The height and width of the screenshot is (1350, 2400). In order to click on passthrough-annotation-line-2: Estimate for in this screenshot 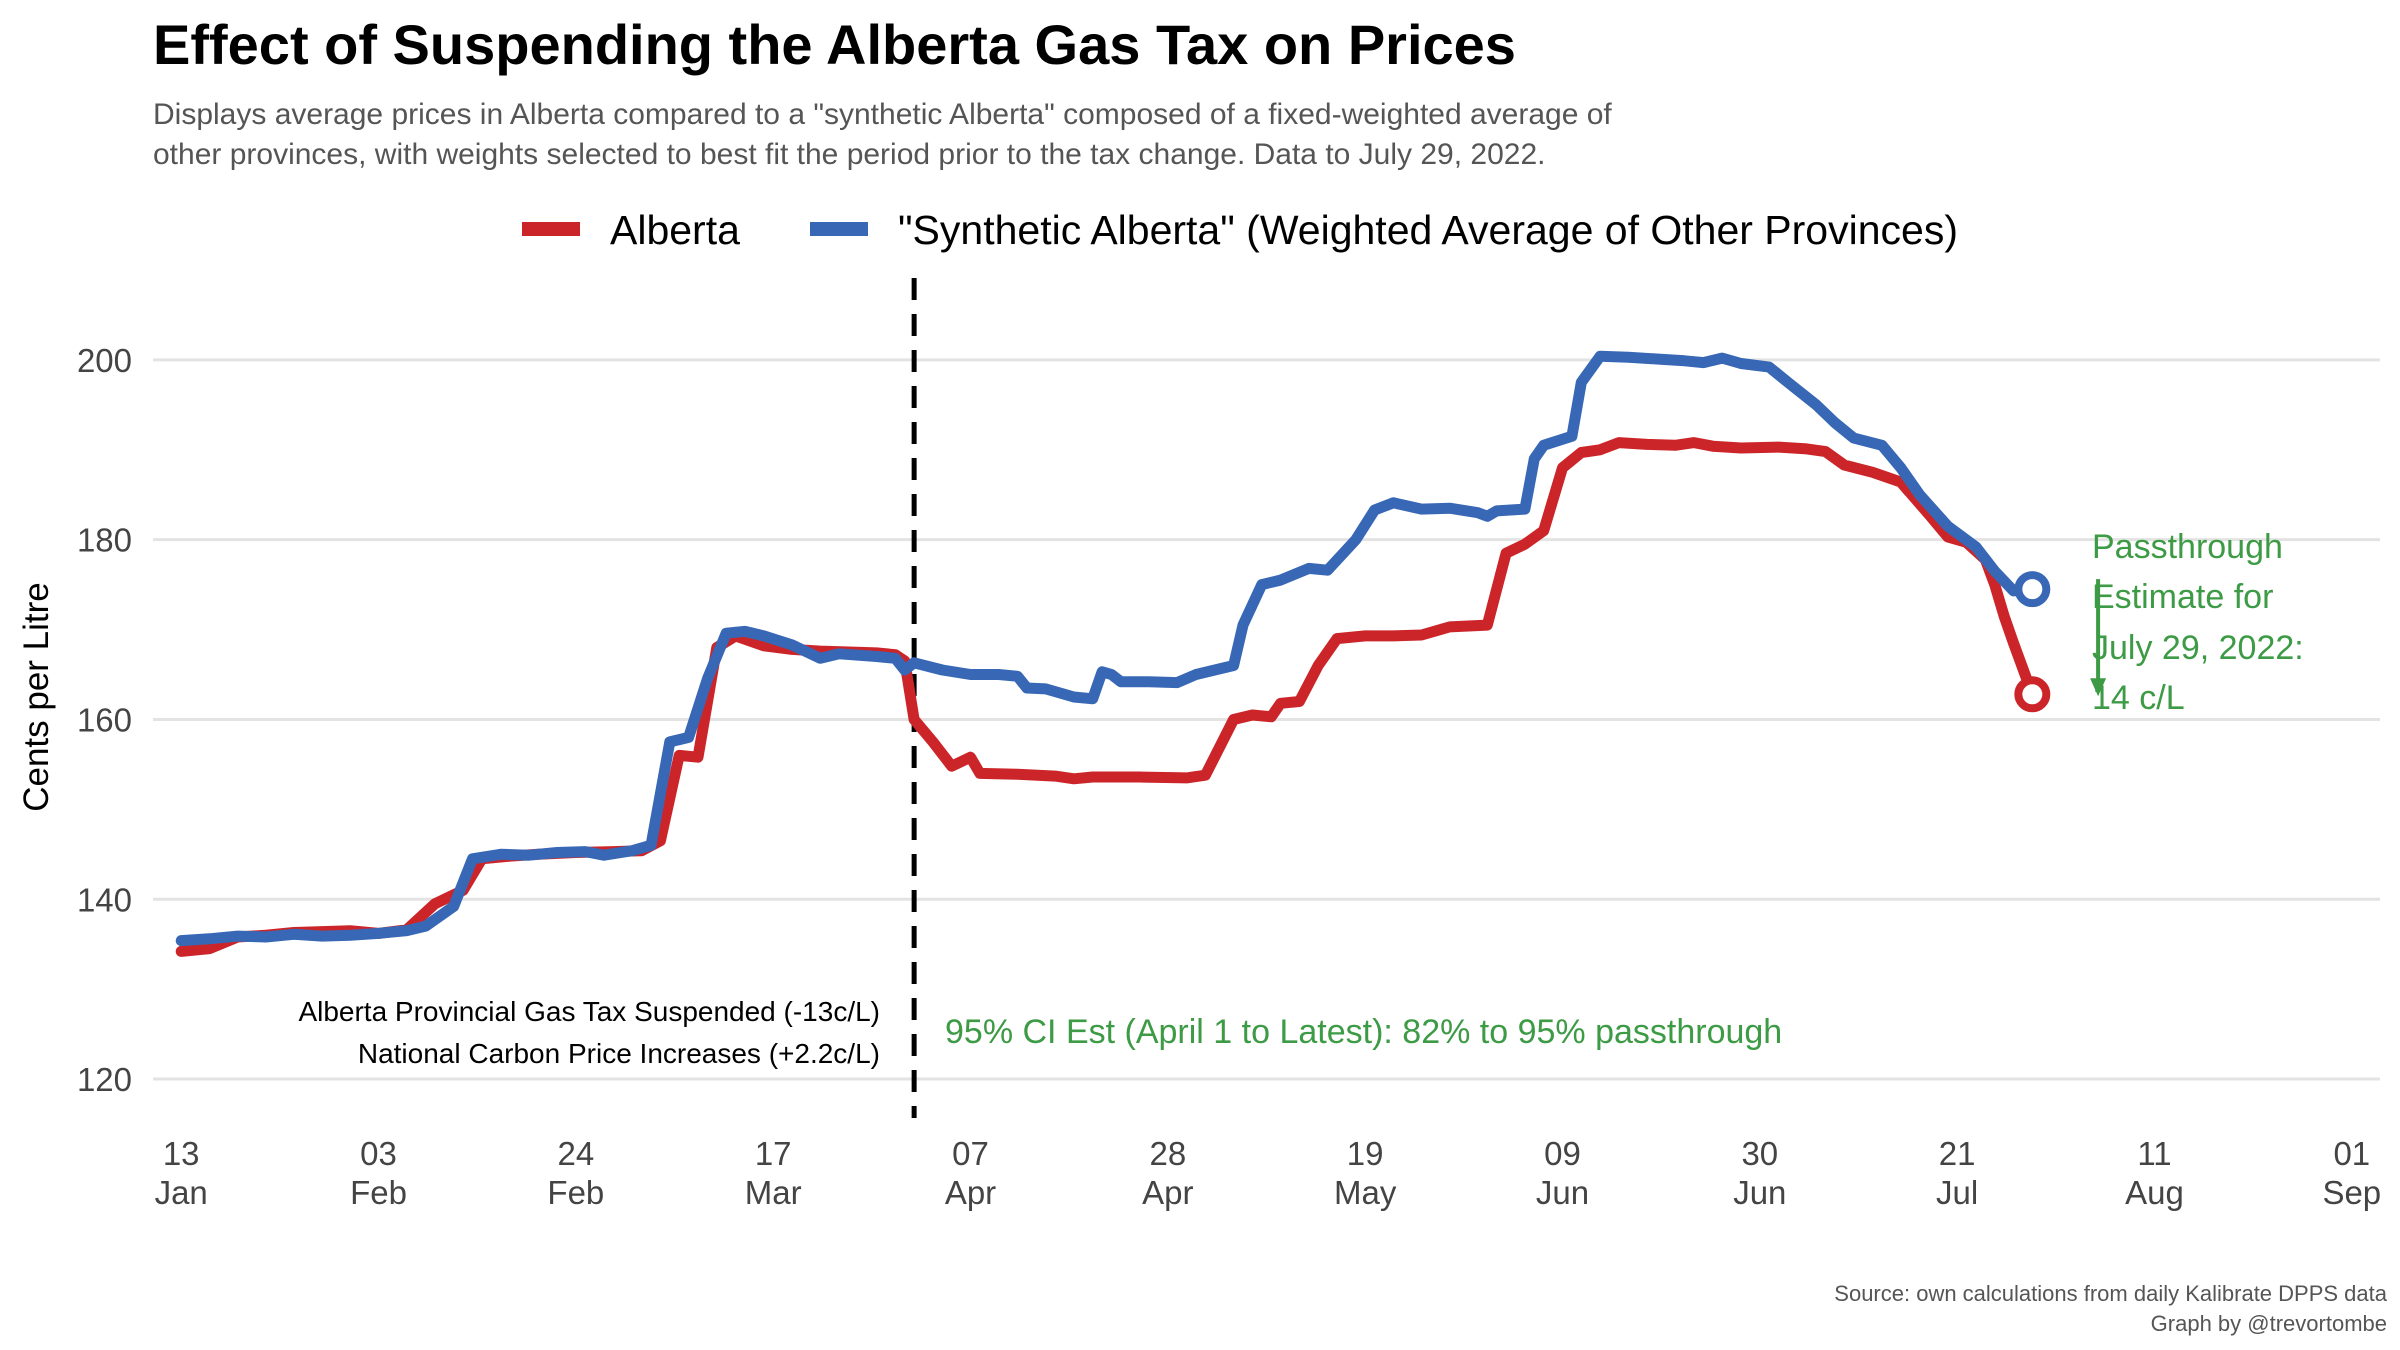, I will do `click(2182, 597)`.